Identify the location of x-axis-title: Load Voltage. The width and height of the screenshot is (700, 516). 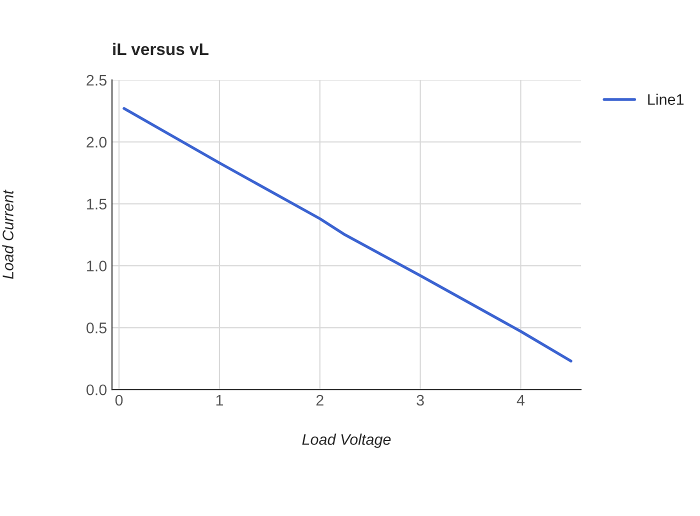
(346, 441).